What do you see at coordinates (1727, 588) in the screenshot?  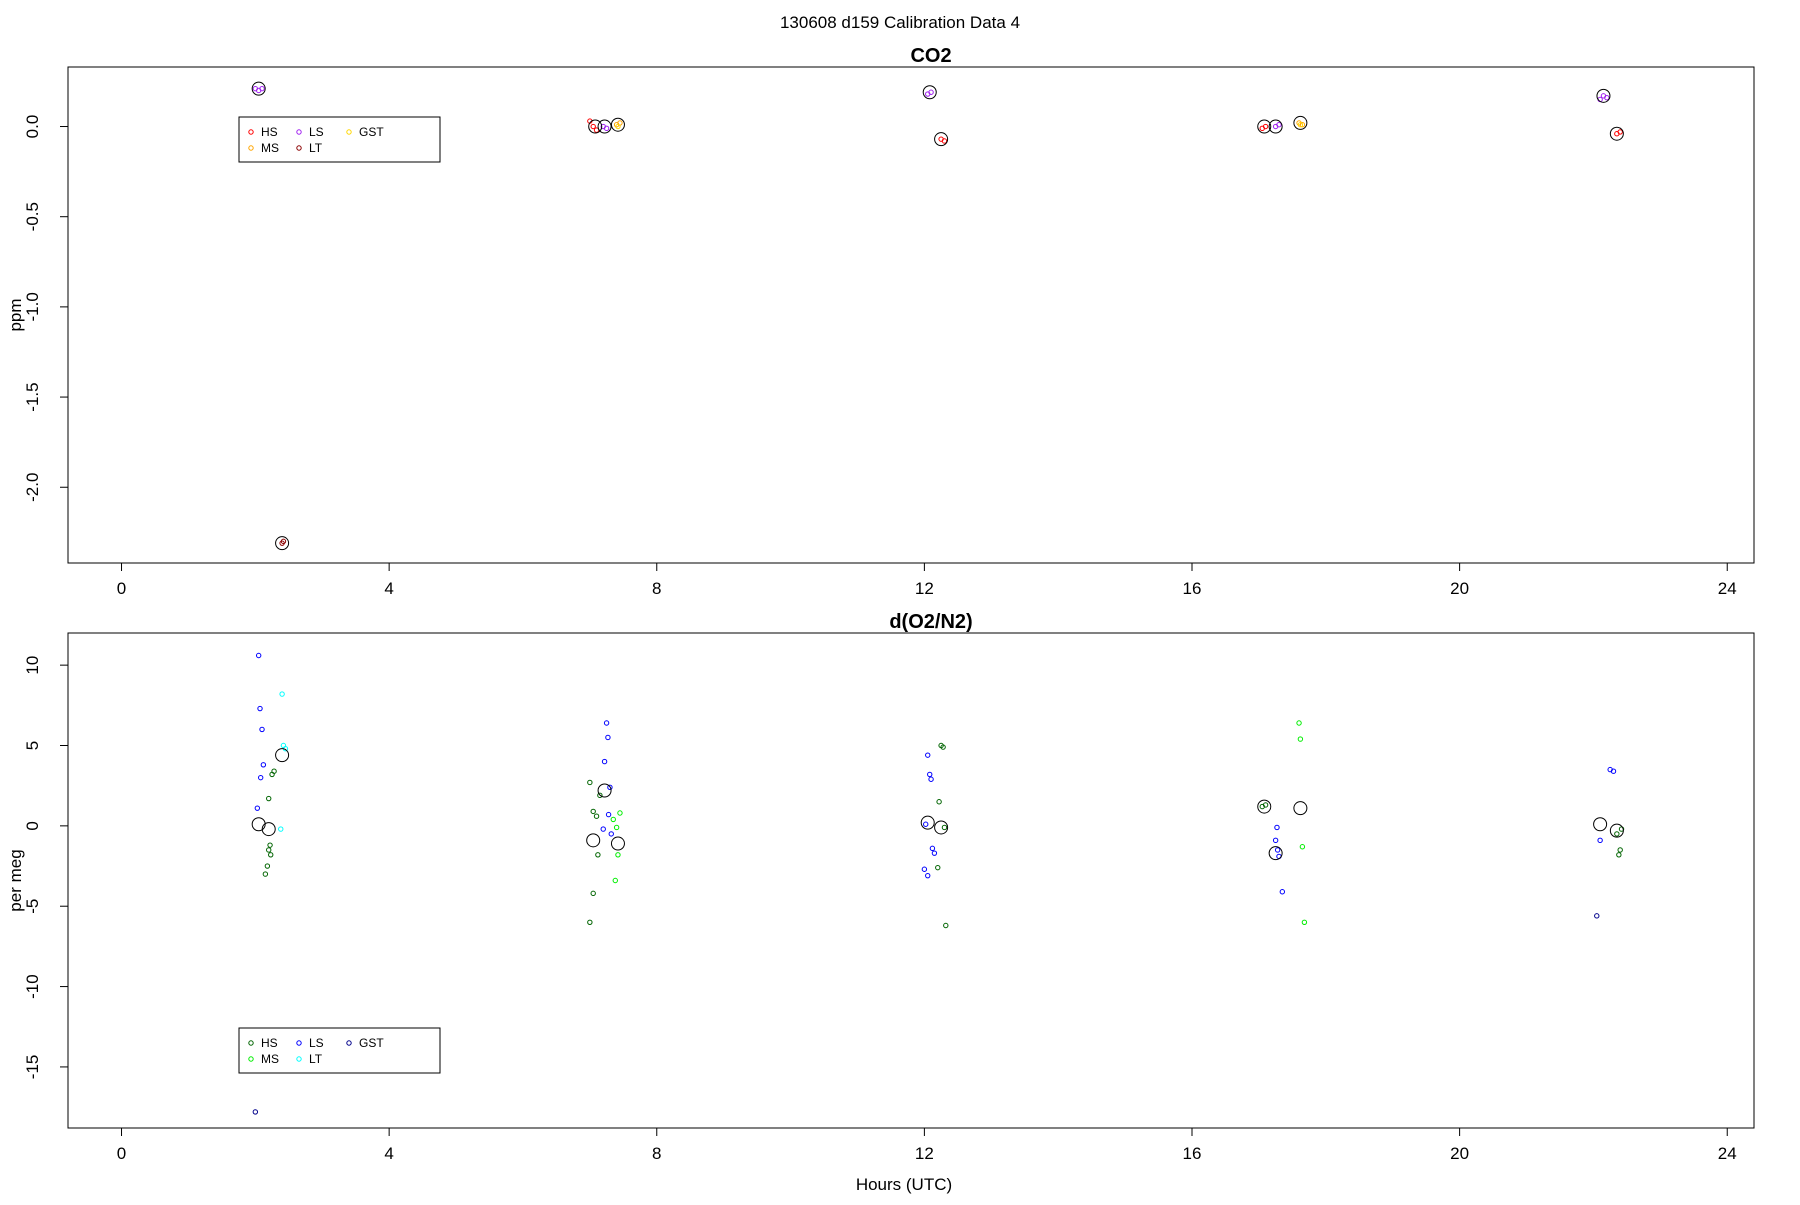 I see `x-tick-label: 24` at bounding box center [1727, 588].